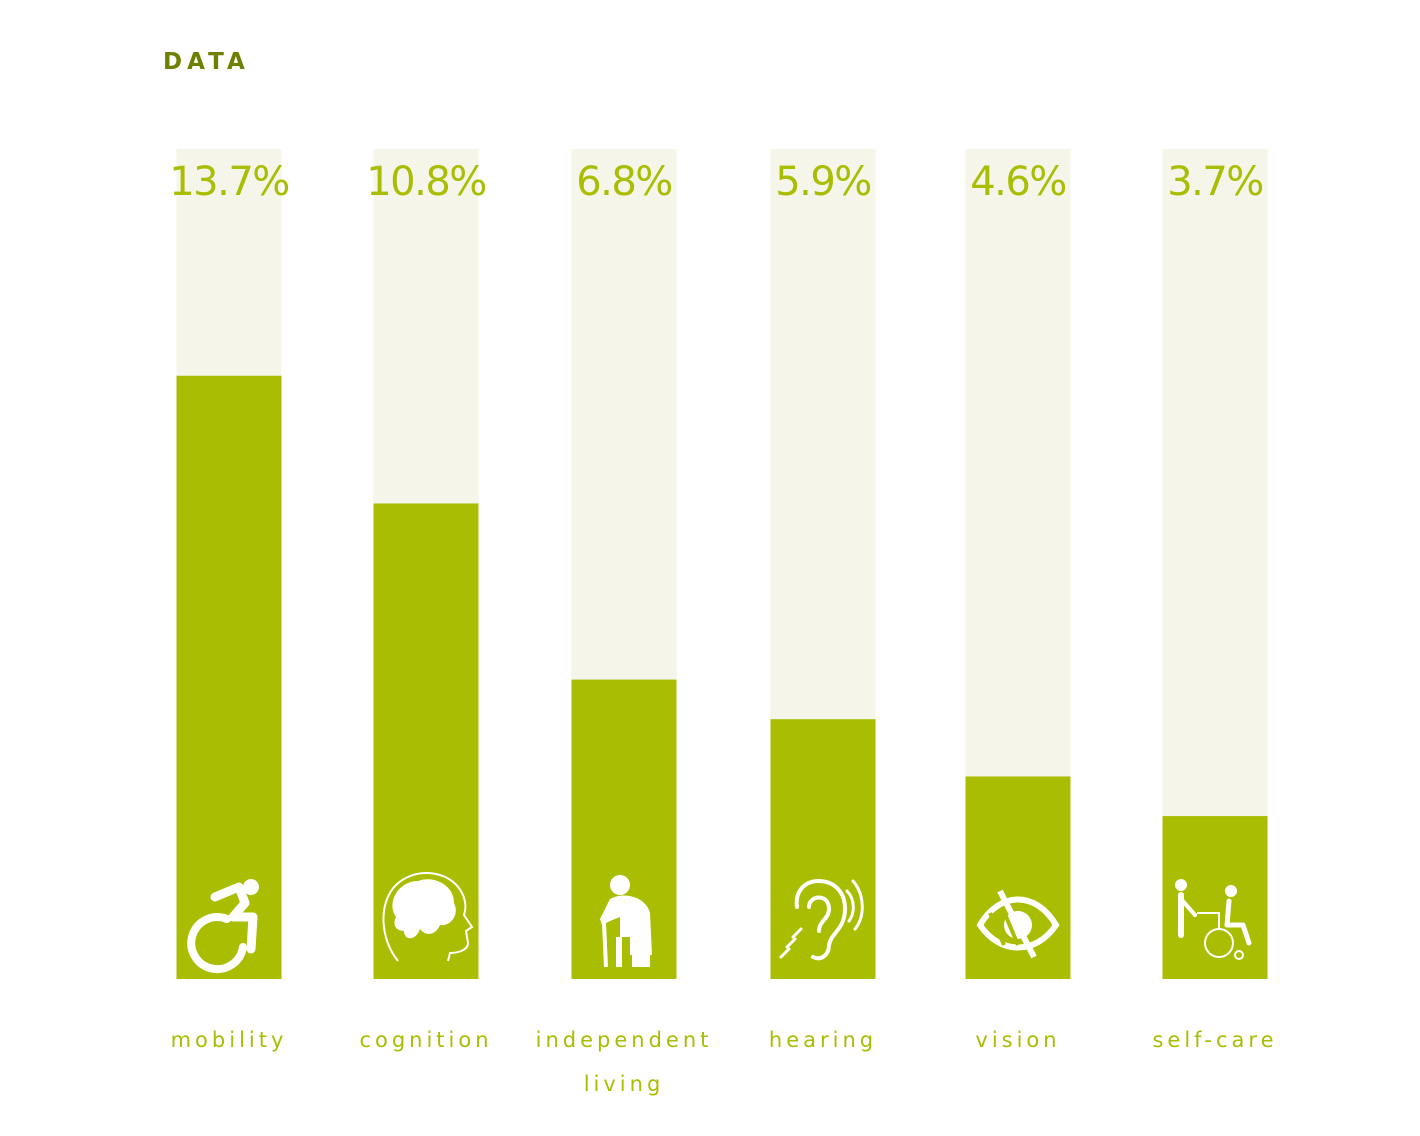  Describe the element at coordinates (1018, 182) in the screenshot. I see `value-label-vision: 4.6%` at that location.